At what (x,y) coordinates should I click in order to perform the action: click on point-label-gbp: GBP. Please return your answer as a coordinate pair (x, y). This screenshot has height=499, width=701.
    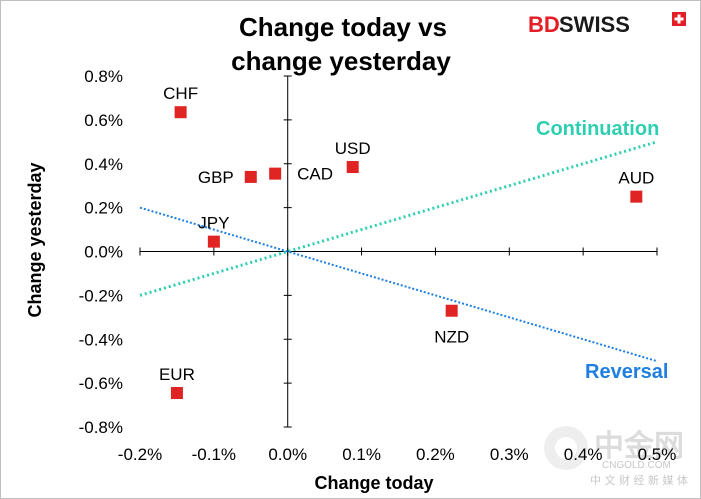
    Looking at the image, I should click on (216, 177).